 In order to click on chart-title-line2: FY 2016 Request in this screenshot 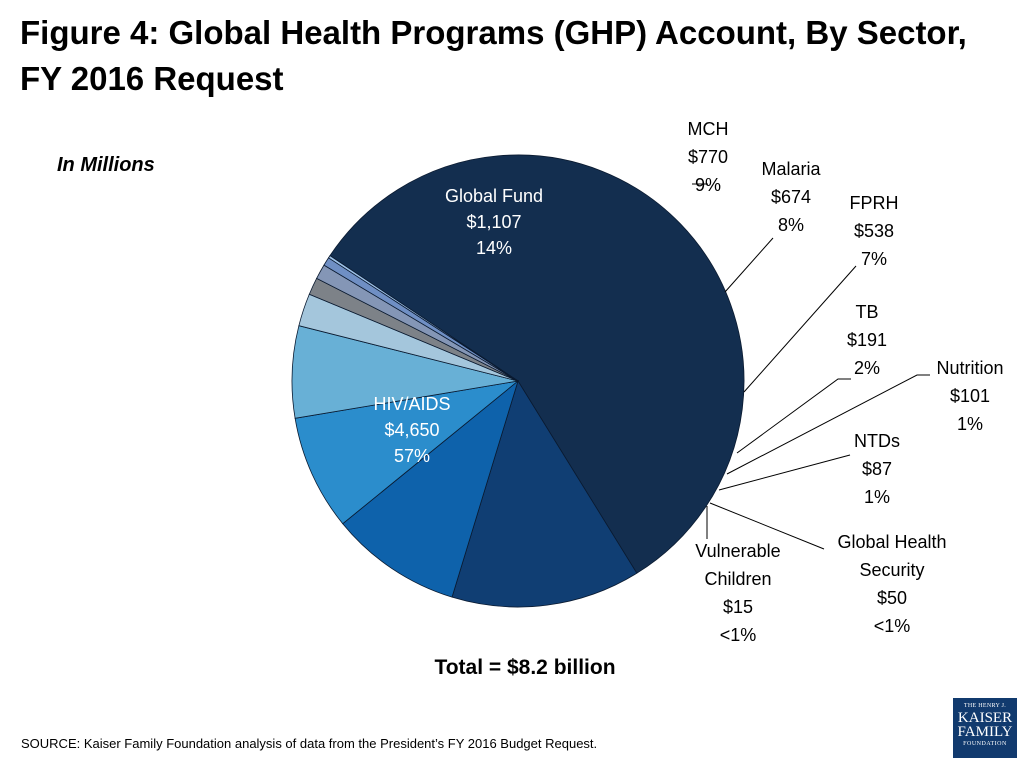, I will do `click(152, 78)`.